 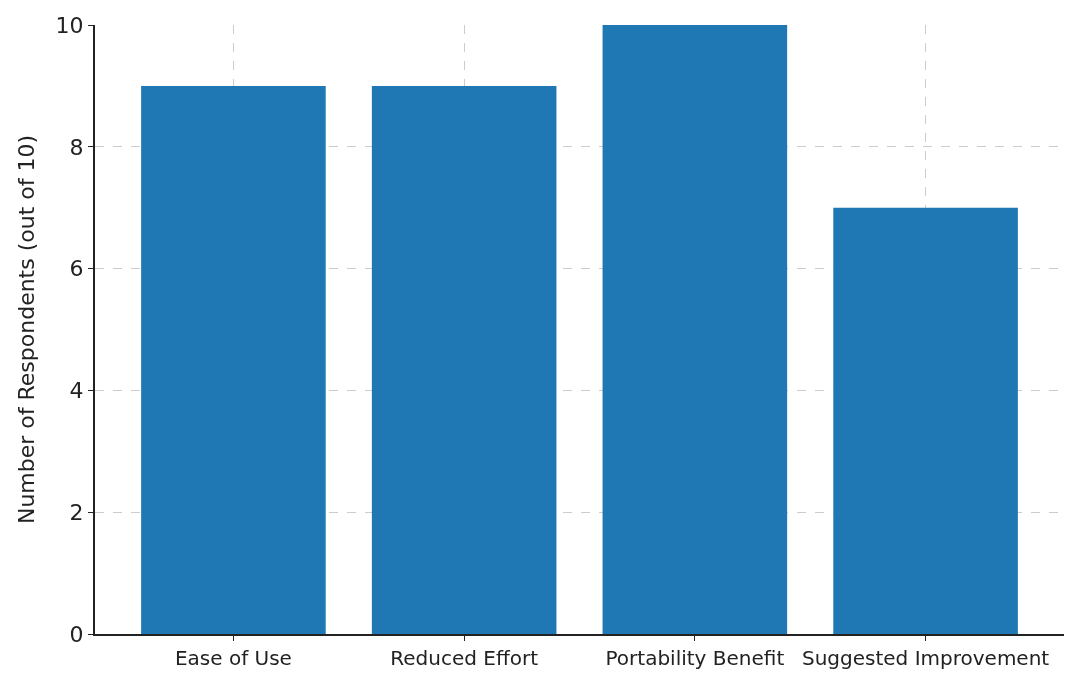 I want to click on y-tick-label: 10, so click(x=69, y=25).